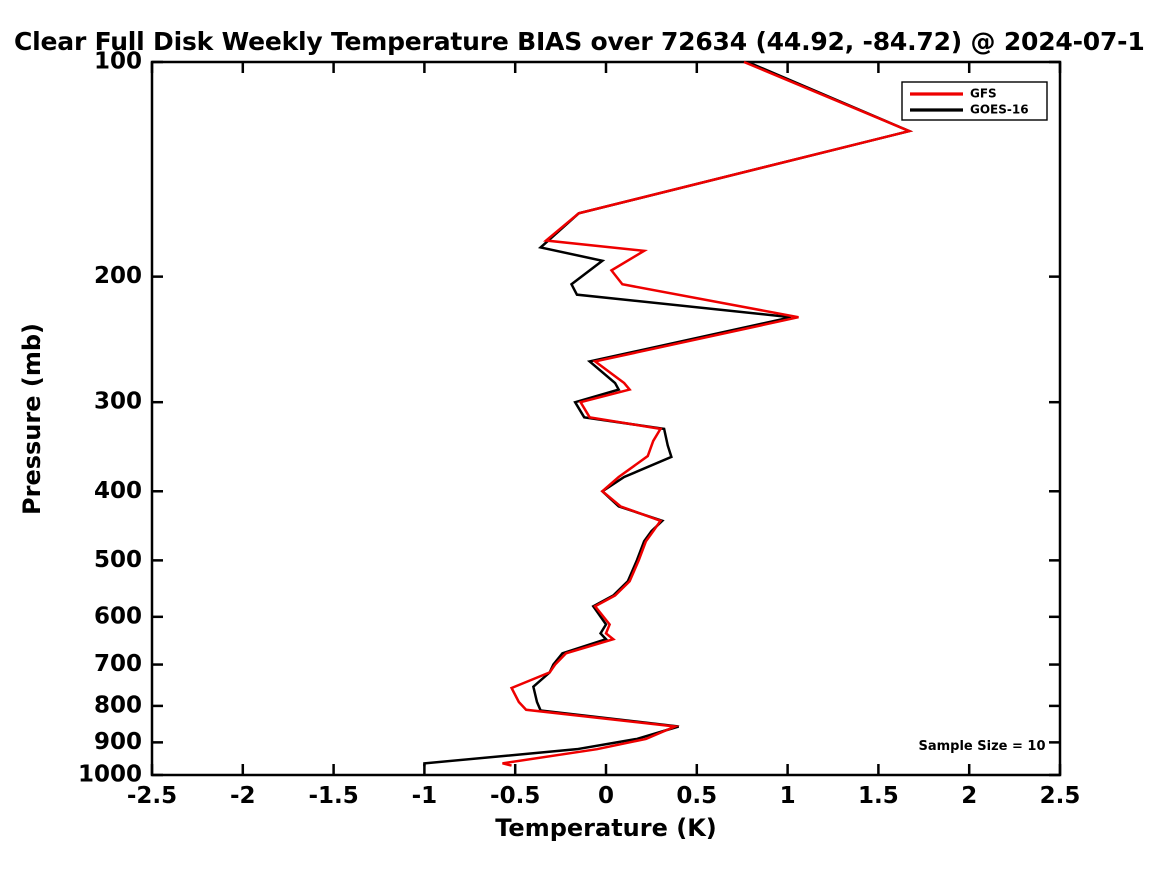 The height and width of the screenshot is (875, 1167). What do you see at coordinates (118, 491) in the screenshot?
I see `y-tick-label: 400` at bounding box center [118, 491].